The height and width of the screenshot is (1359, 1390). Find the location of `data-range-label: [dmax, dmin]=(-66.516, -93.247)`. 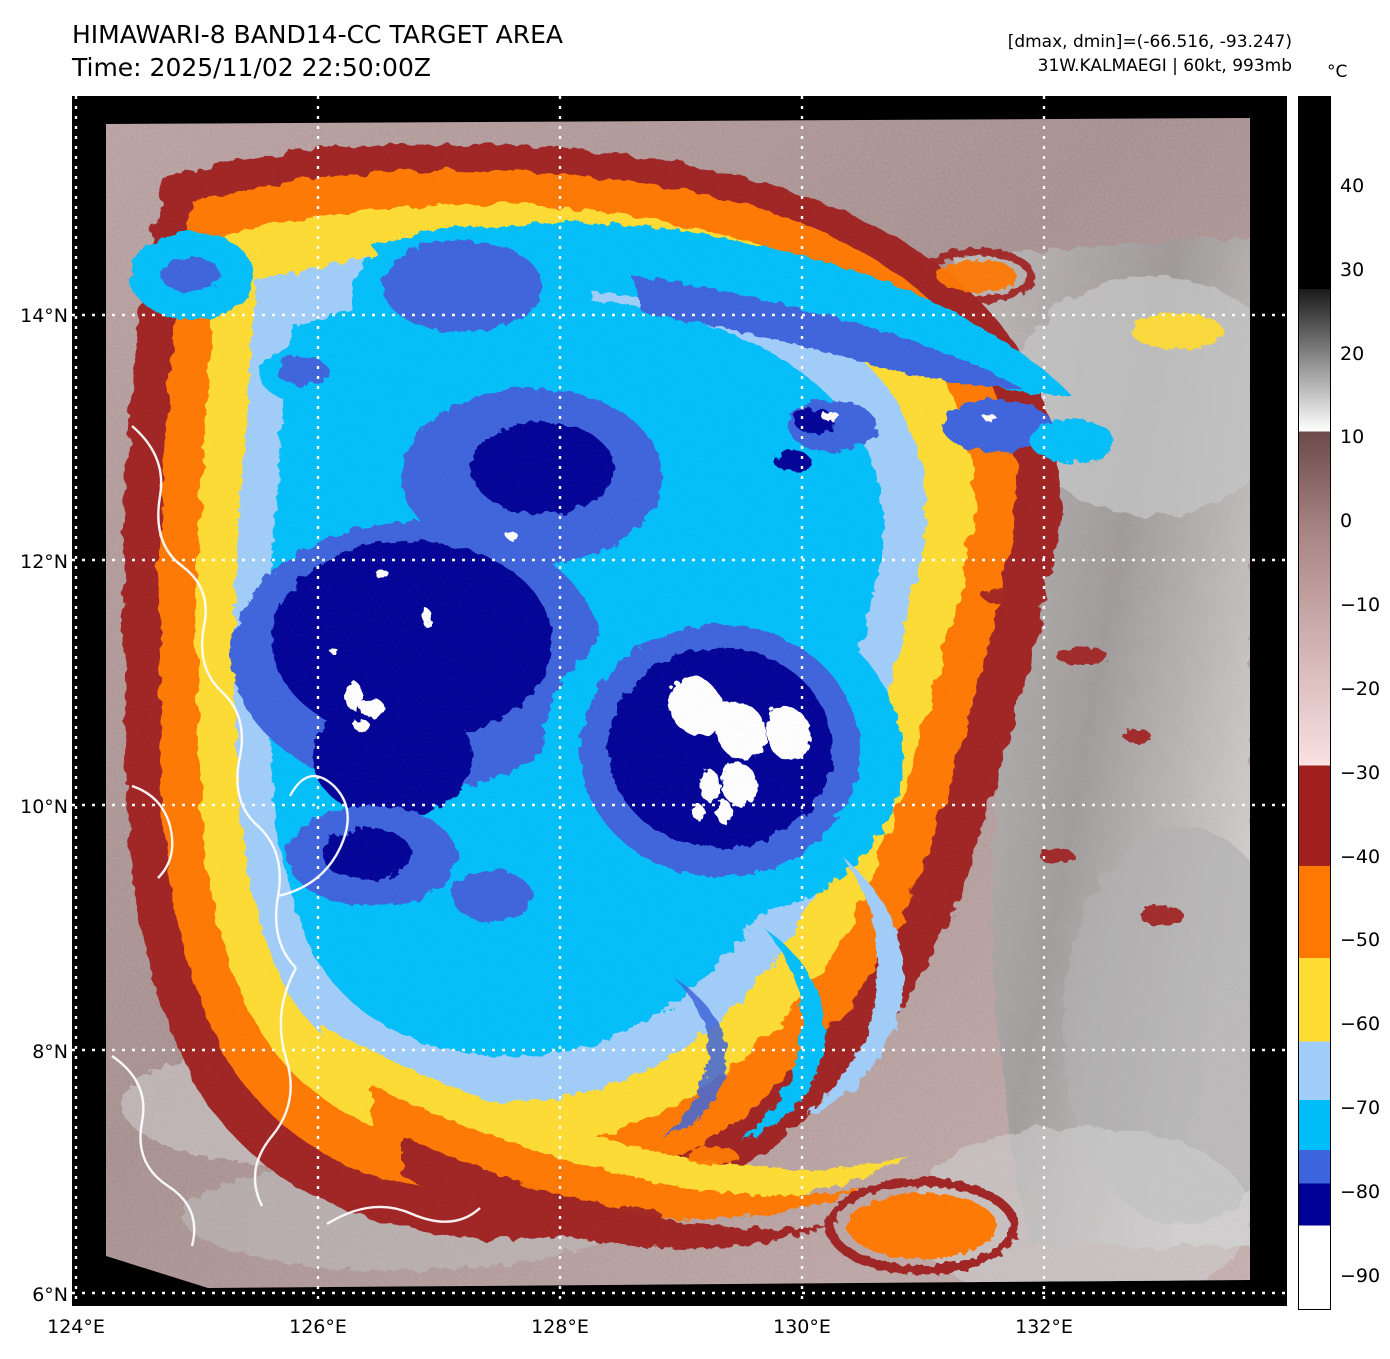

data-range-label: [dmax, dmin]=(-66.516, -93.247) is located at coordinates (1149, 42).